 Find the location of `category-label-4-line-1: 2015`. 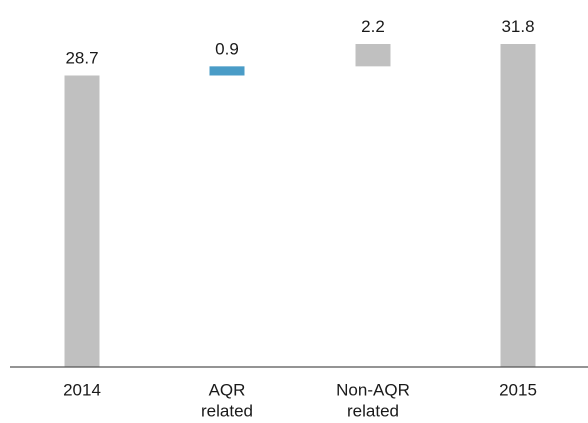

category-label-4-line-1: 2015 is located at coordinates (518, 389).